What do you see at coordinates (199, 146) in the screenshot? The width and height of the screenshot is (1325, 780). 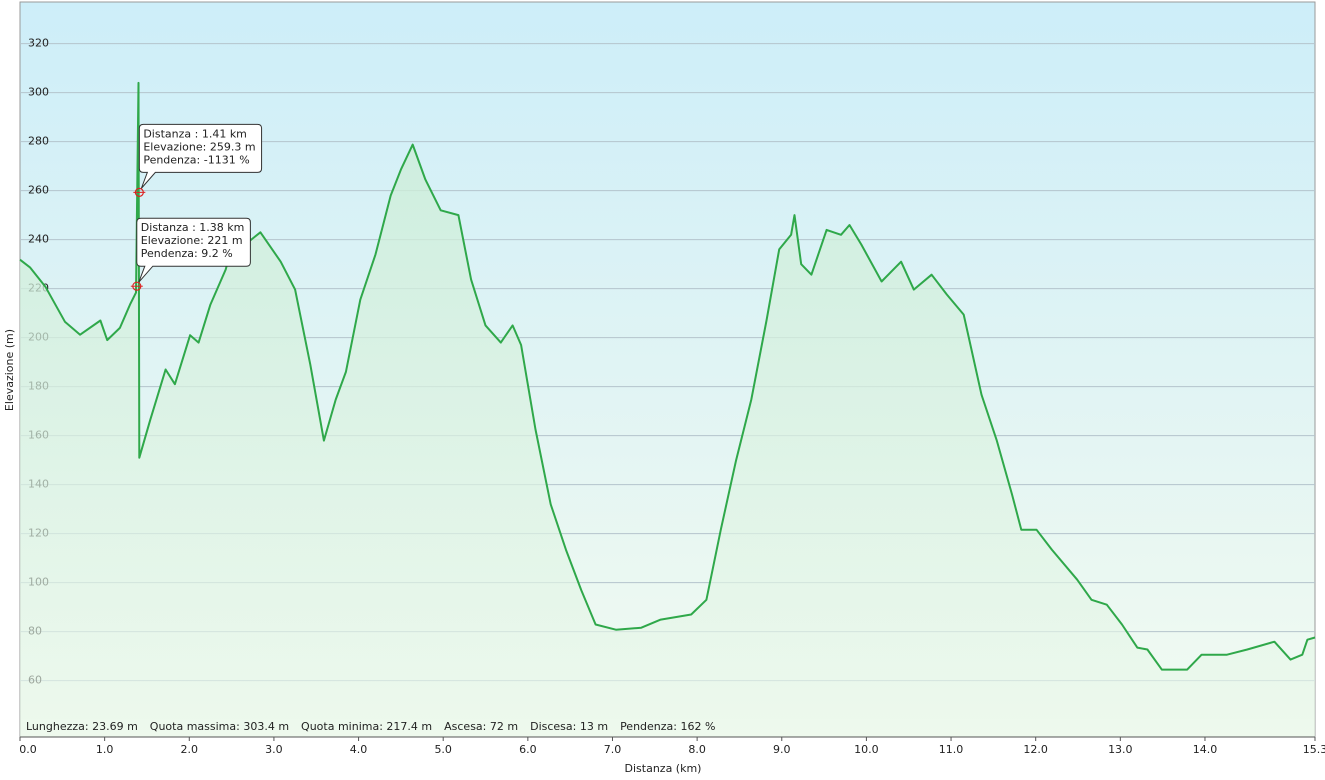 I see `tooltip-line: Elevazione: 259.3 m` at bounding box center [199, 146].